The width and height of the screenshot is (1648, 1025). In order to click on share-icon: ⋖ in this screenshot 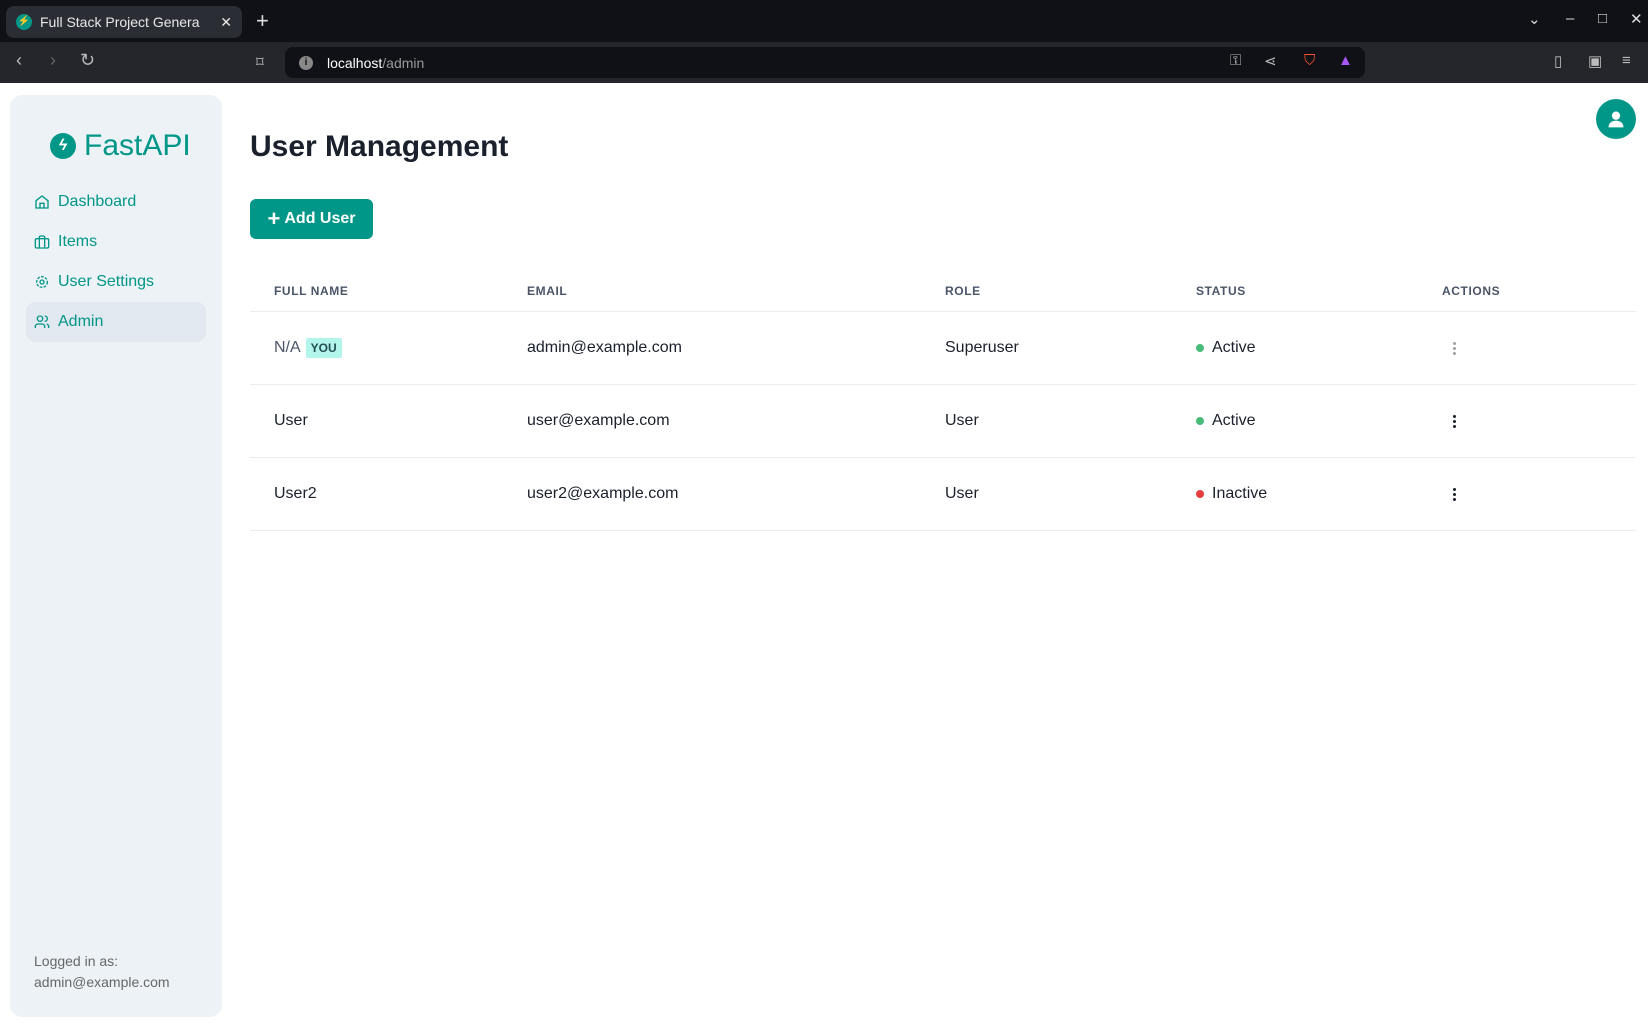, I will do `click(1270, 61)`.